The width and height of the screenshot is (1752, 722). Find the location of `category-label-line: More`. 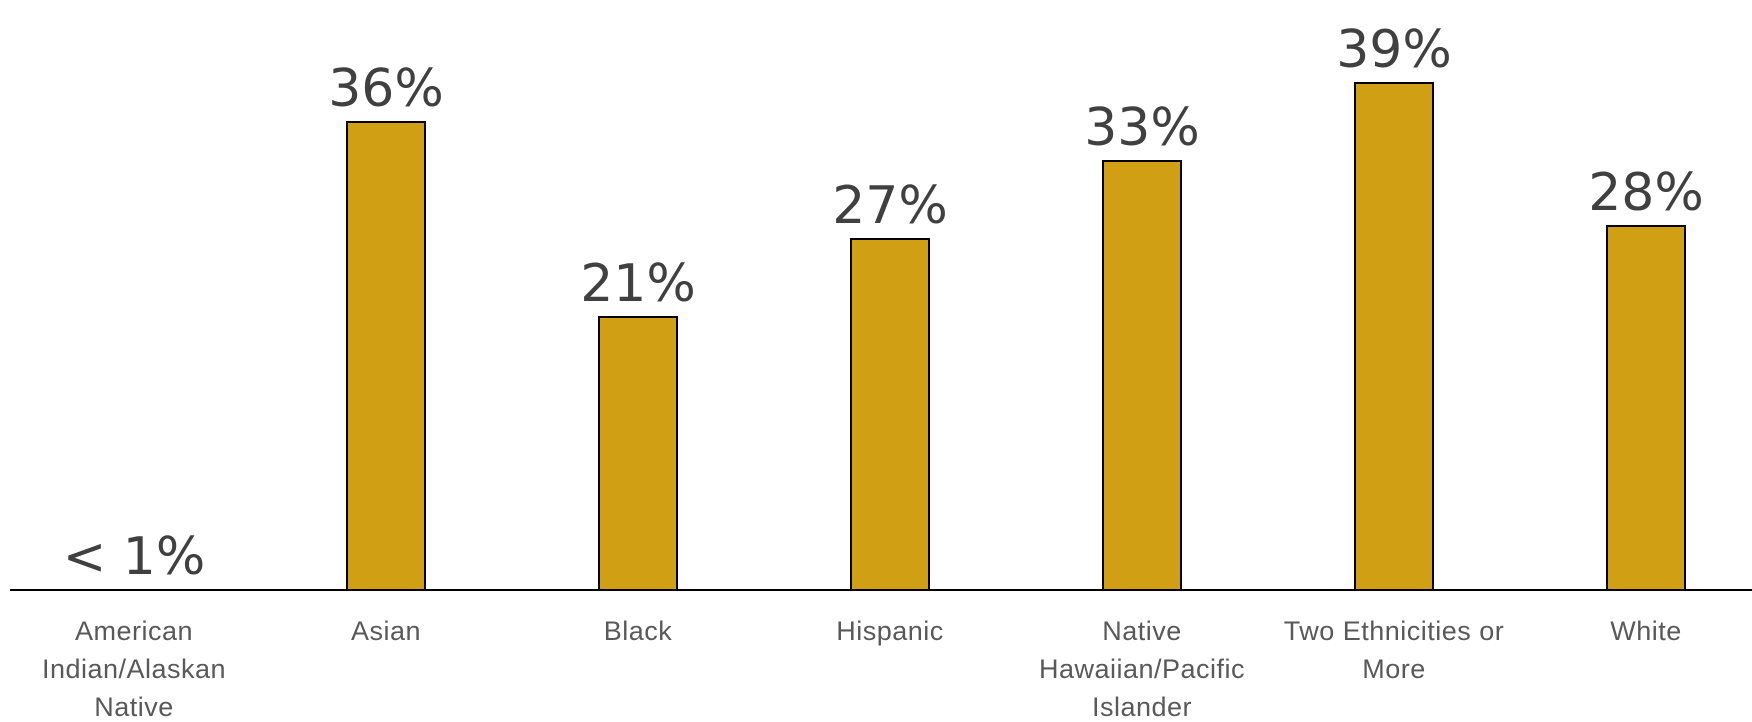

category-label-line: More is located at coordinates (1394, 669).